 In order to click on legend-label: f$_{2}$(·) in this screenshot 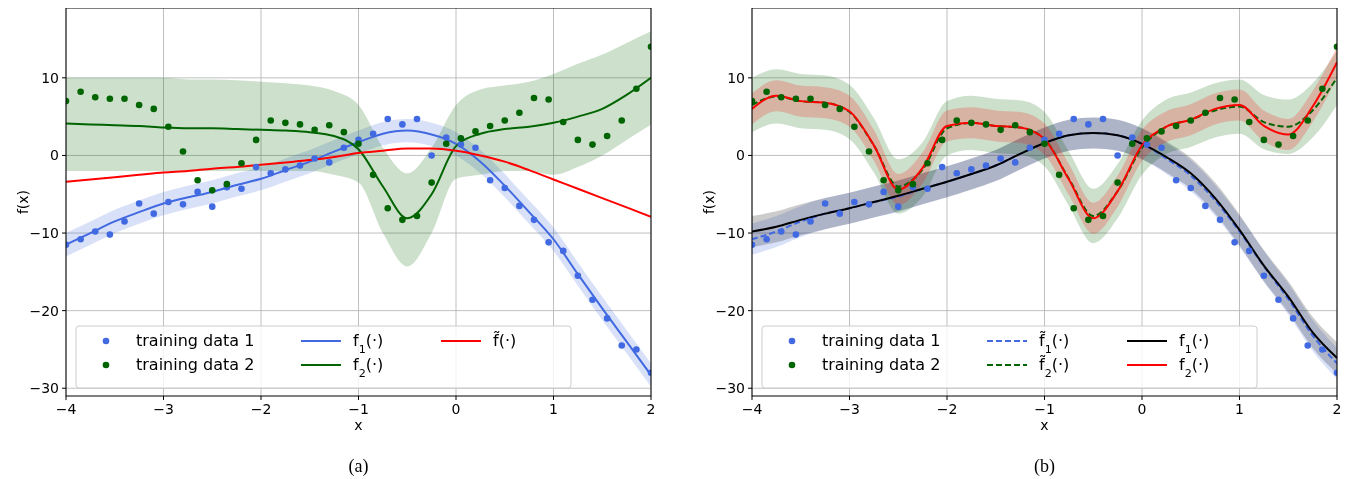, I will do `click(368, 367)`.